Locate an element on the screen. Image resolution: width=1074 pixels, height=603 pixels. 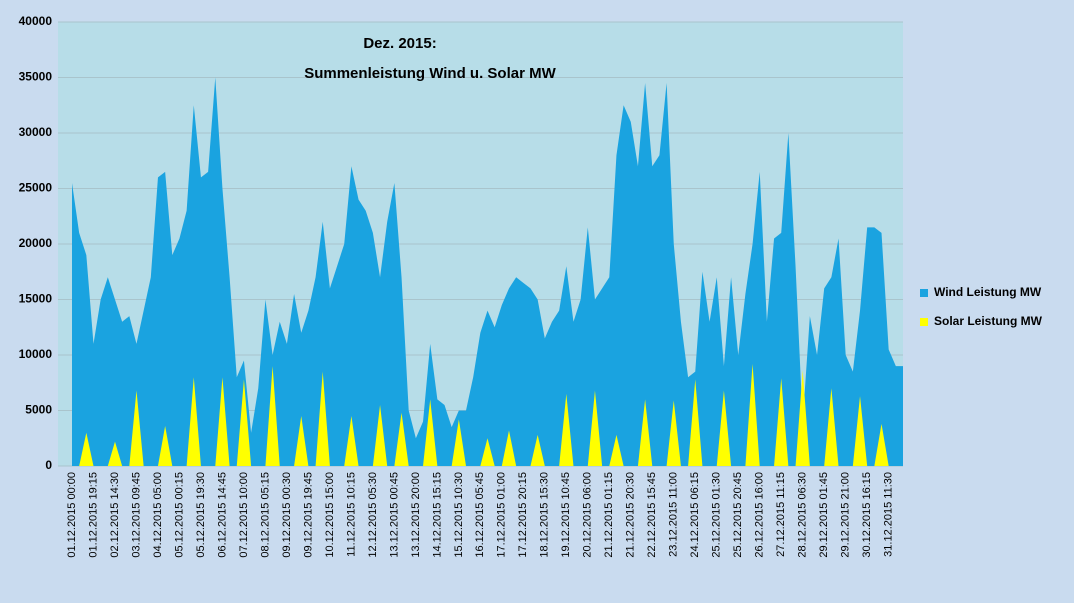
x-tick-label: 06.12.2015 14:45 is located at coordinates (222, 515).